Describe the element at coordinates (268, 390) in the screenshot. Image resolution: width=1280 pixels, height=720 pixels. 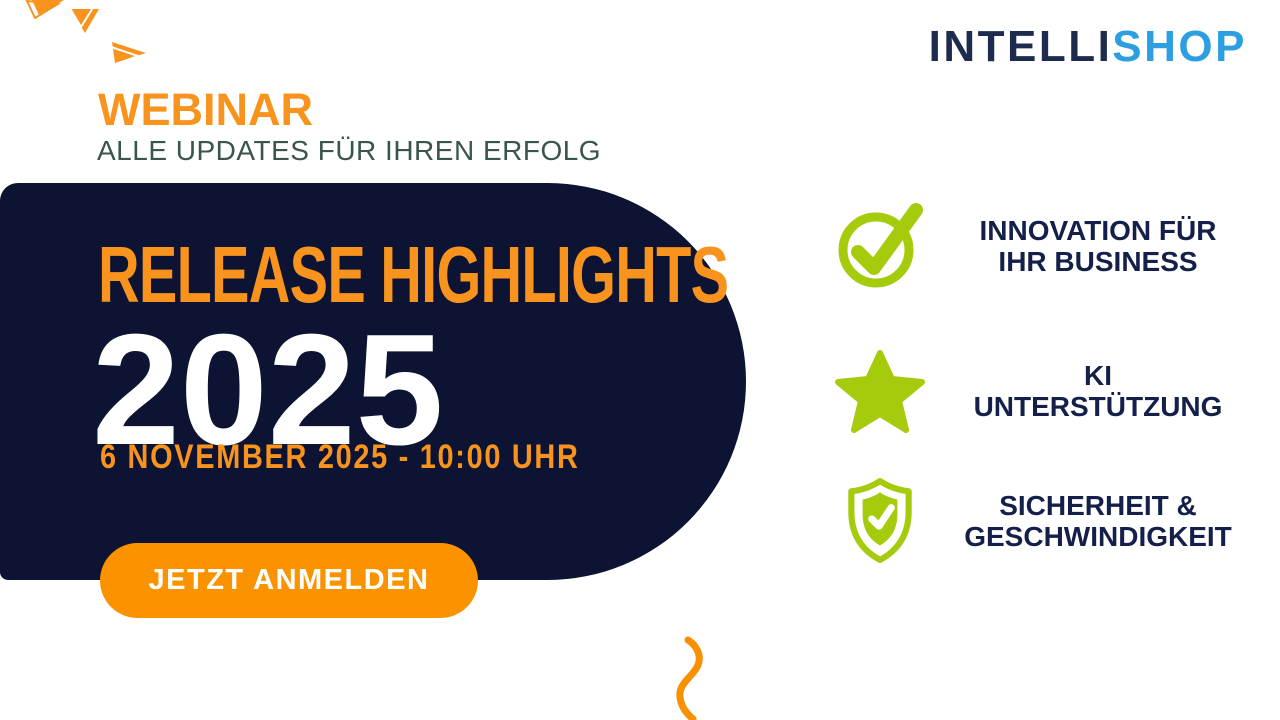
I see `hero-year: 2025` at that location.